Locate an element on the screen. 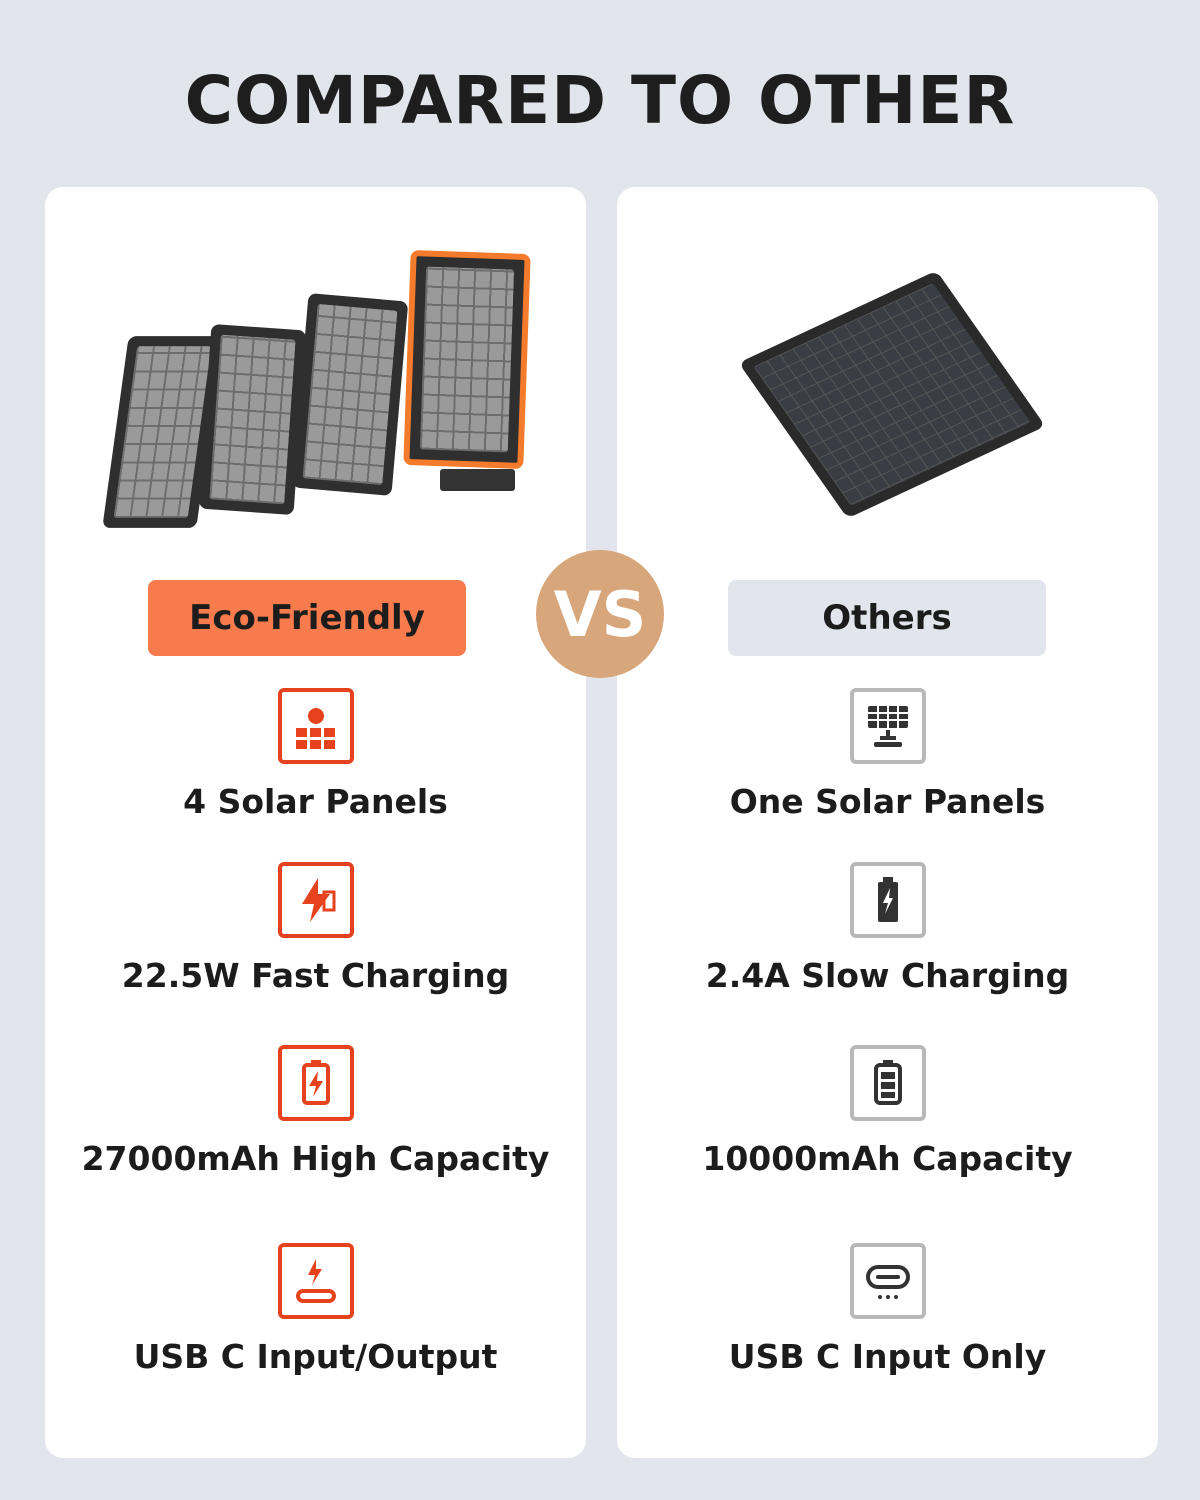  fast-charging-icon is located at coordinates (315, 900).